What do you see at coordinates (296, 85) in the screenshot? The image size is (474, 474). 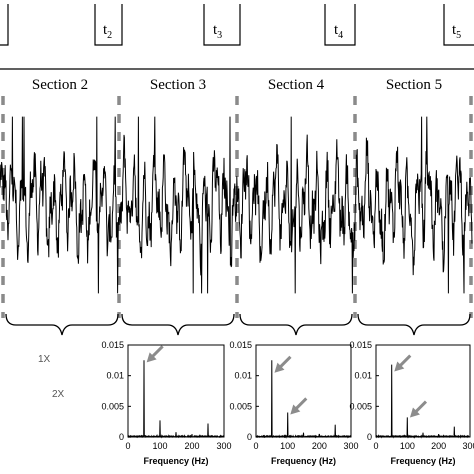 I see `section-label-4: Section 4` at bounding box center [296, 85].